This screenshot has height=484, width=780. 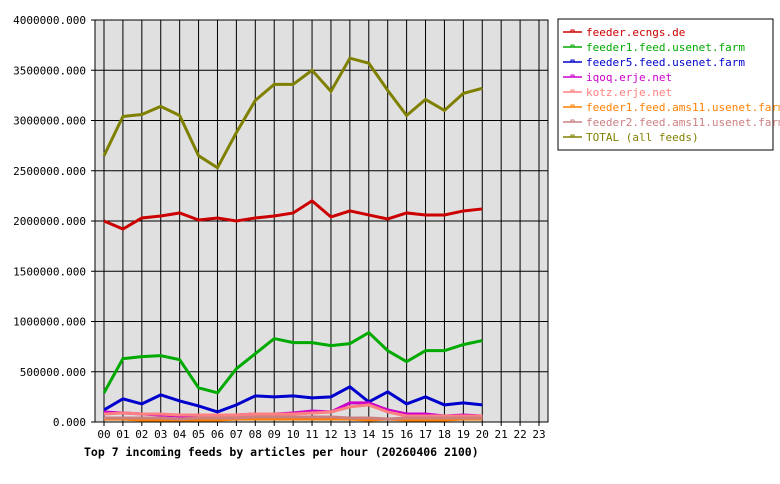 I want to click on x-tick-label: 06, so click(x=217, y=434).